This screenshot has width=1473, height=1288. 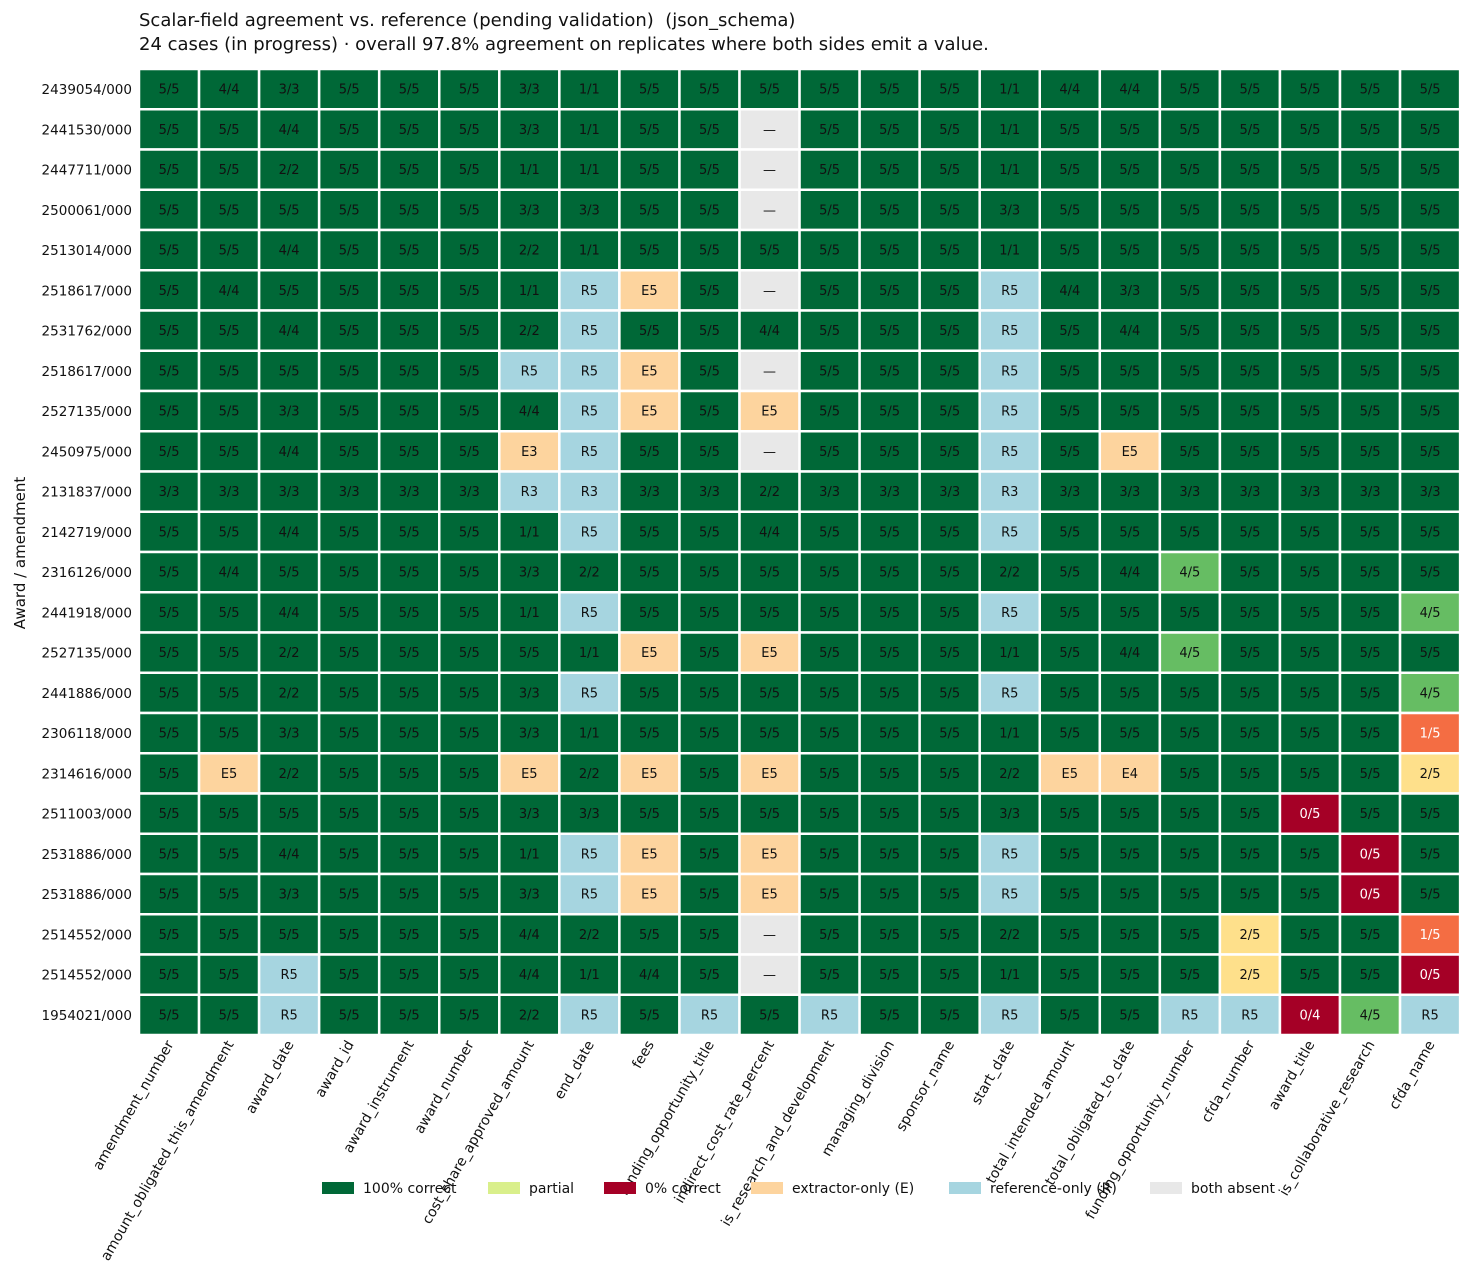 I want to click on column-label: award_date, so click(x=270, y=1077).